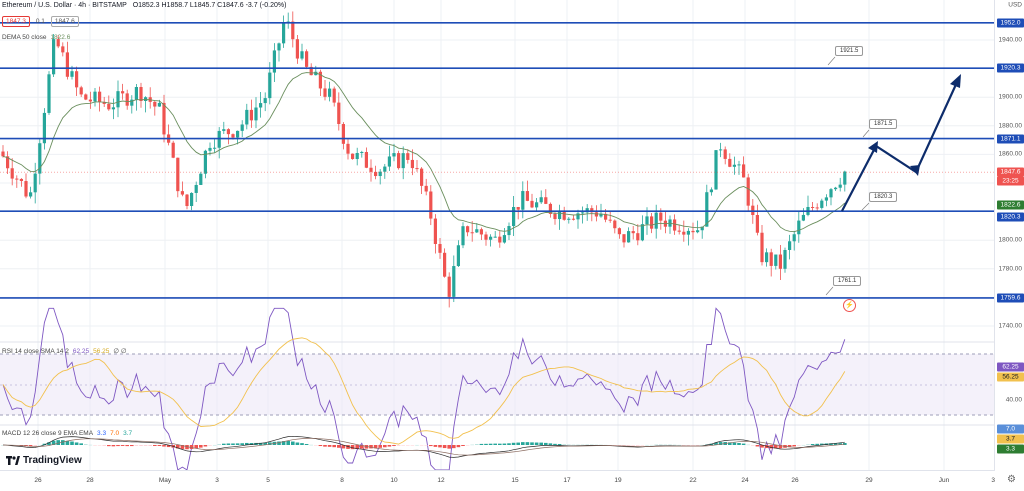 The image size is (1024, 491). Describe the element at coordinates (1010, 269) in the screenshot. I see `price-tick: 1780.00` at that location.